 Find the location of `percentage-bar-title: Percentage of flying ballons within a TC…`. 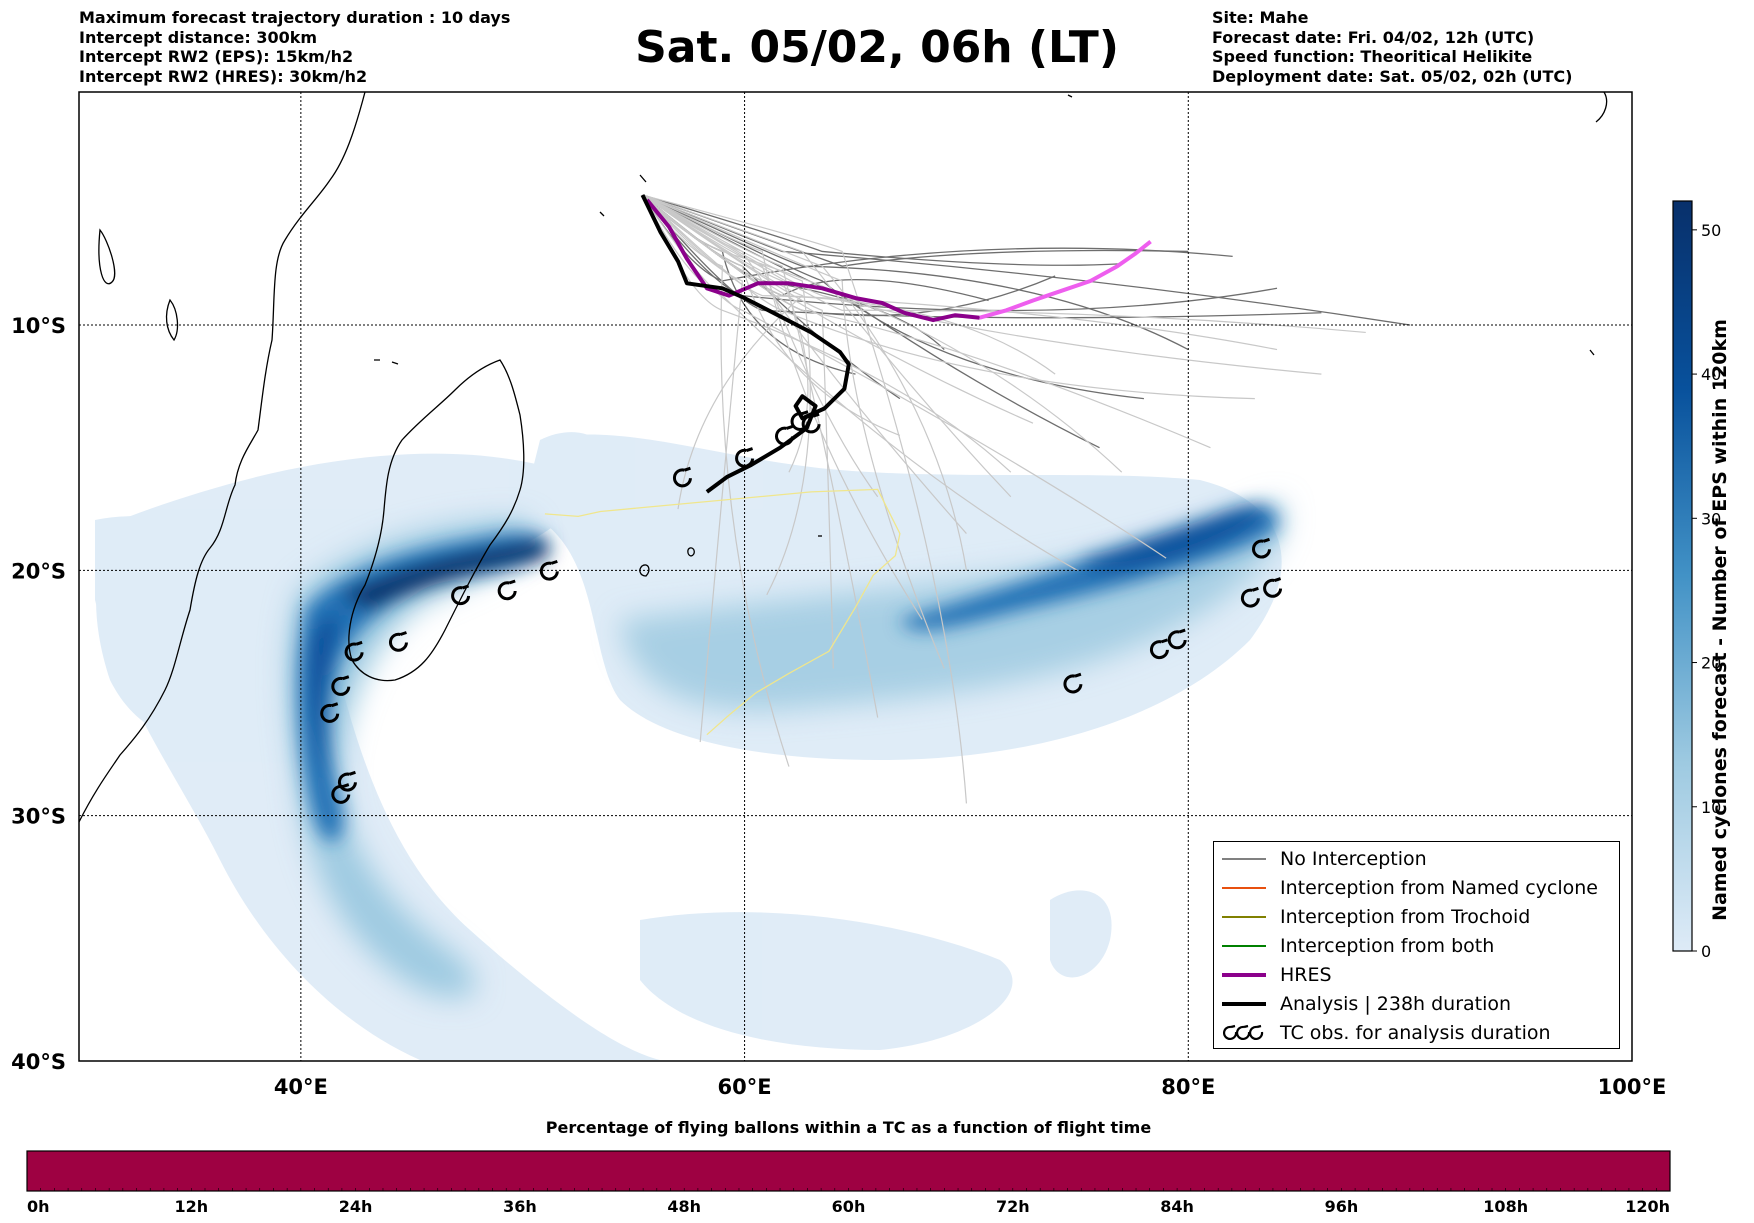

percentage-bar-title: Percentage of flying ballons within a TC… is located at coordinates (848, 1127).